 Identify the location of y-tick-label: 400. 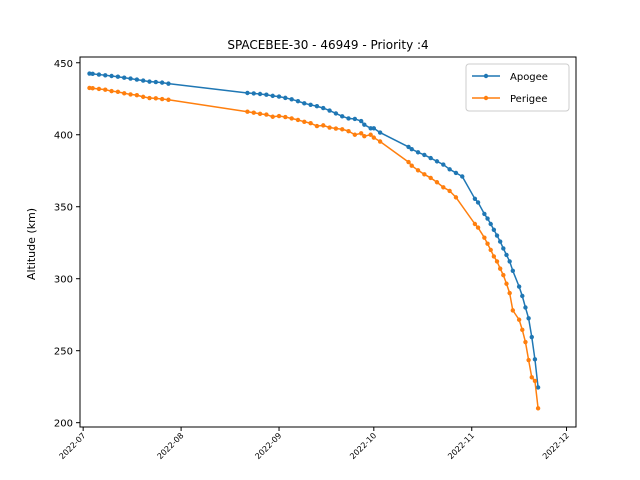
(63, 136).